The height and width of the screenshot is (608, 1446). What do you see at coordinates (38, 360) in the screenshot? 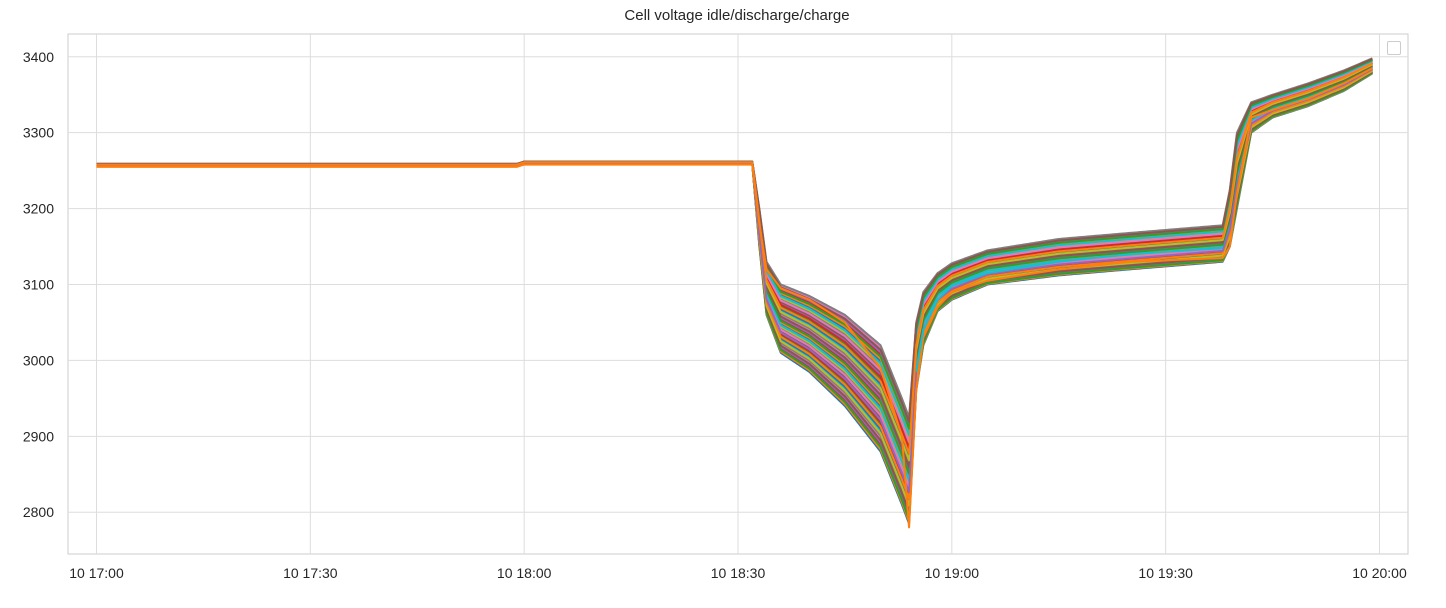
I see `y-tick-label: 3000` at bounding box center [38, 360].